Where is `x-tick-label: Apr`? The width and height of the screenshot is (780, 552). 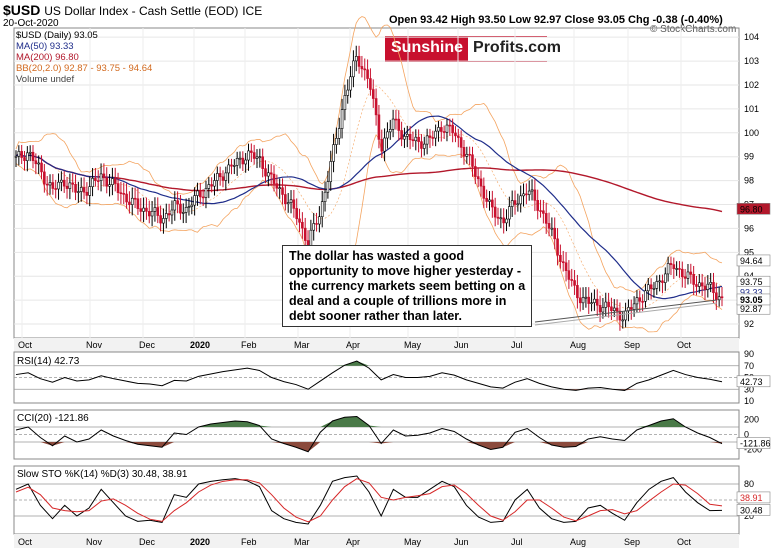 x-tick-label: Apr is located at coordinates (353, 542).